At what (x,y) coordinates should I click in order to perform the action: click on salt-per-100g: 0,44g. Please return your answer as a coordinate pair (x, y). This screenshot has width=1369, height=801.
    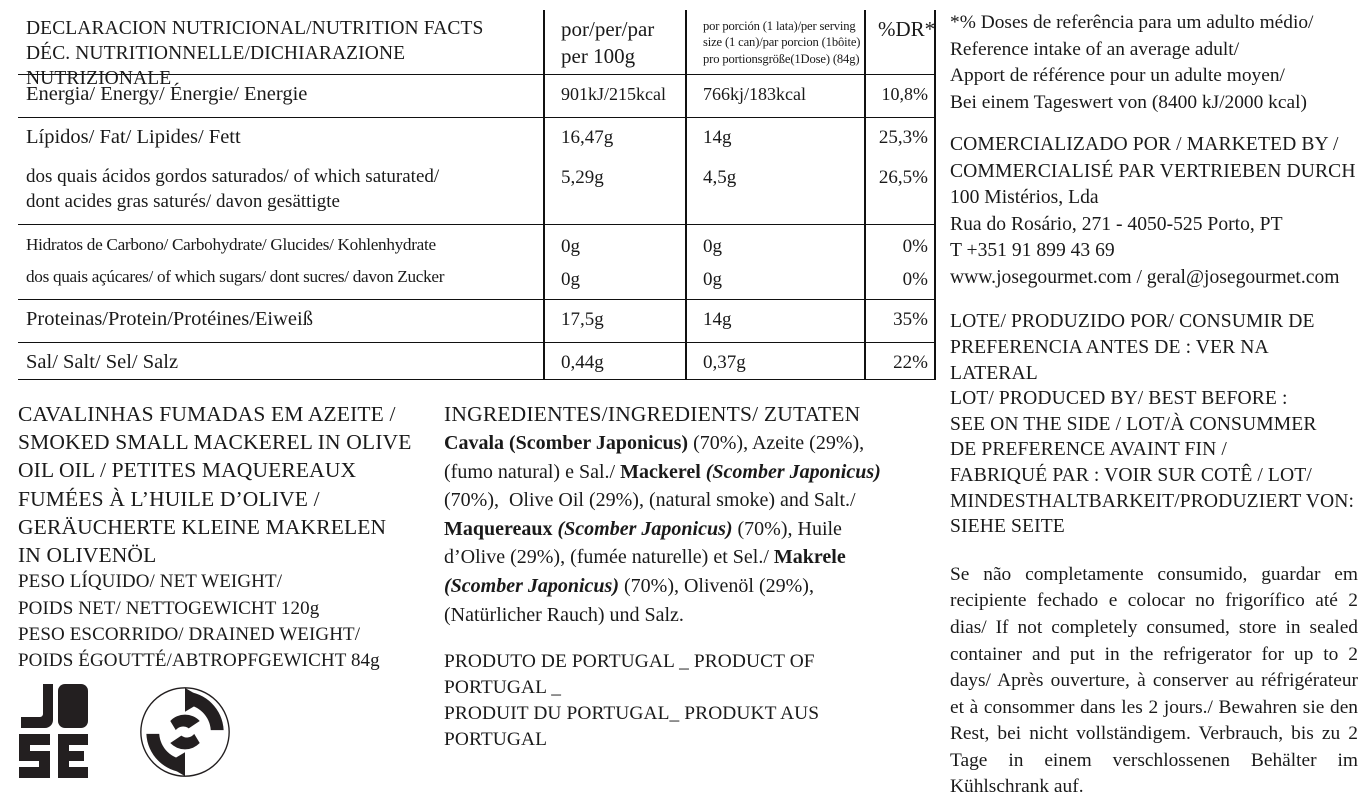
    Looking at the image, I should click on (582, 362).